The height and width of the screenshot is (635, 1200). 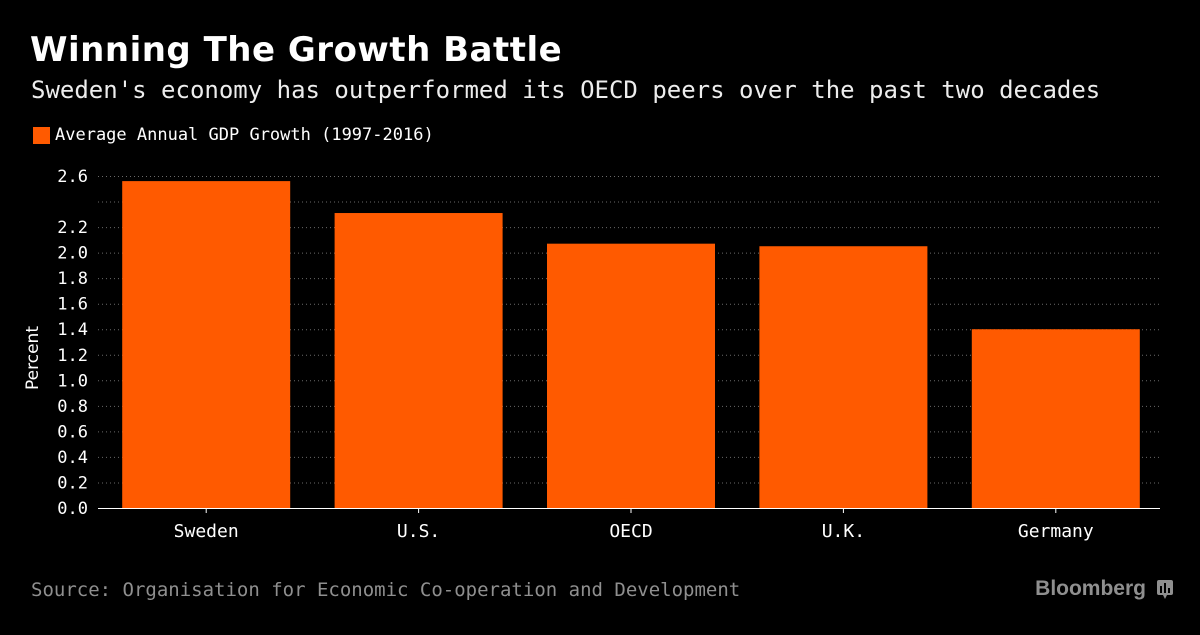 I want to click on y-tick-label: 0.8, so click(x=72, y=407).